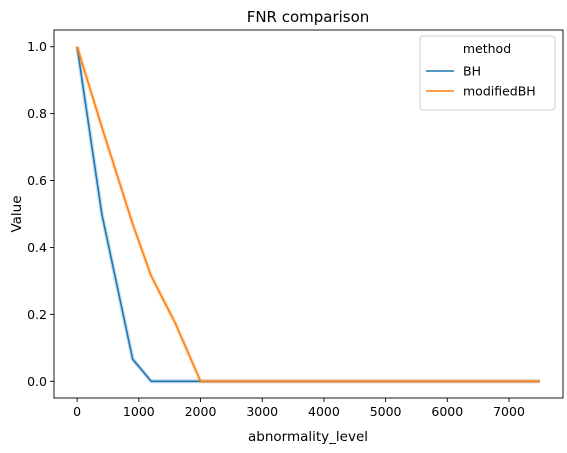  What do you see at coordinates (509, 411) in the screenshot?
I see `x-tick-label: 7000` at bounding box center [509, 411].